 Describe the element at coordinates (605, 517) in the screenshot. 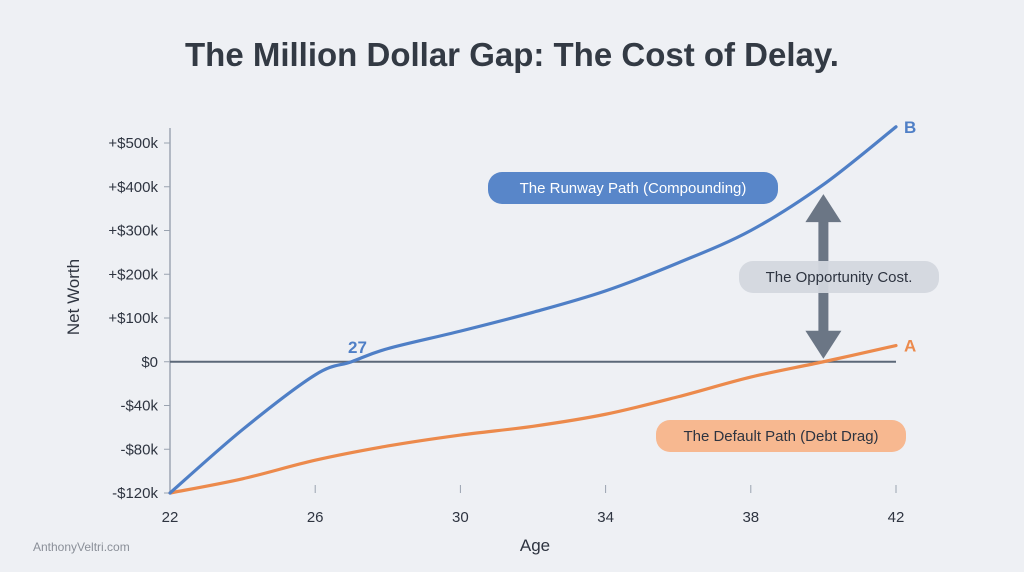

I see `x-tick-label: 34` at that location.